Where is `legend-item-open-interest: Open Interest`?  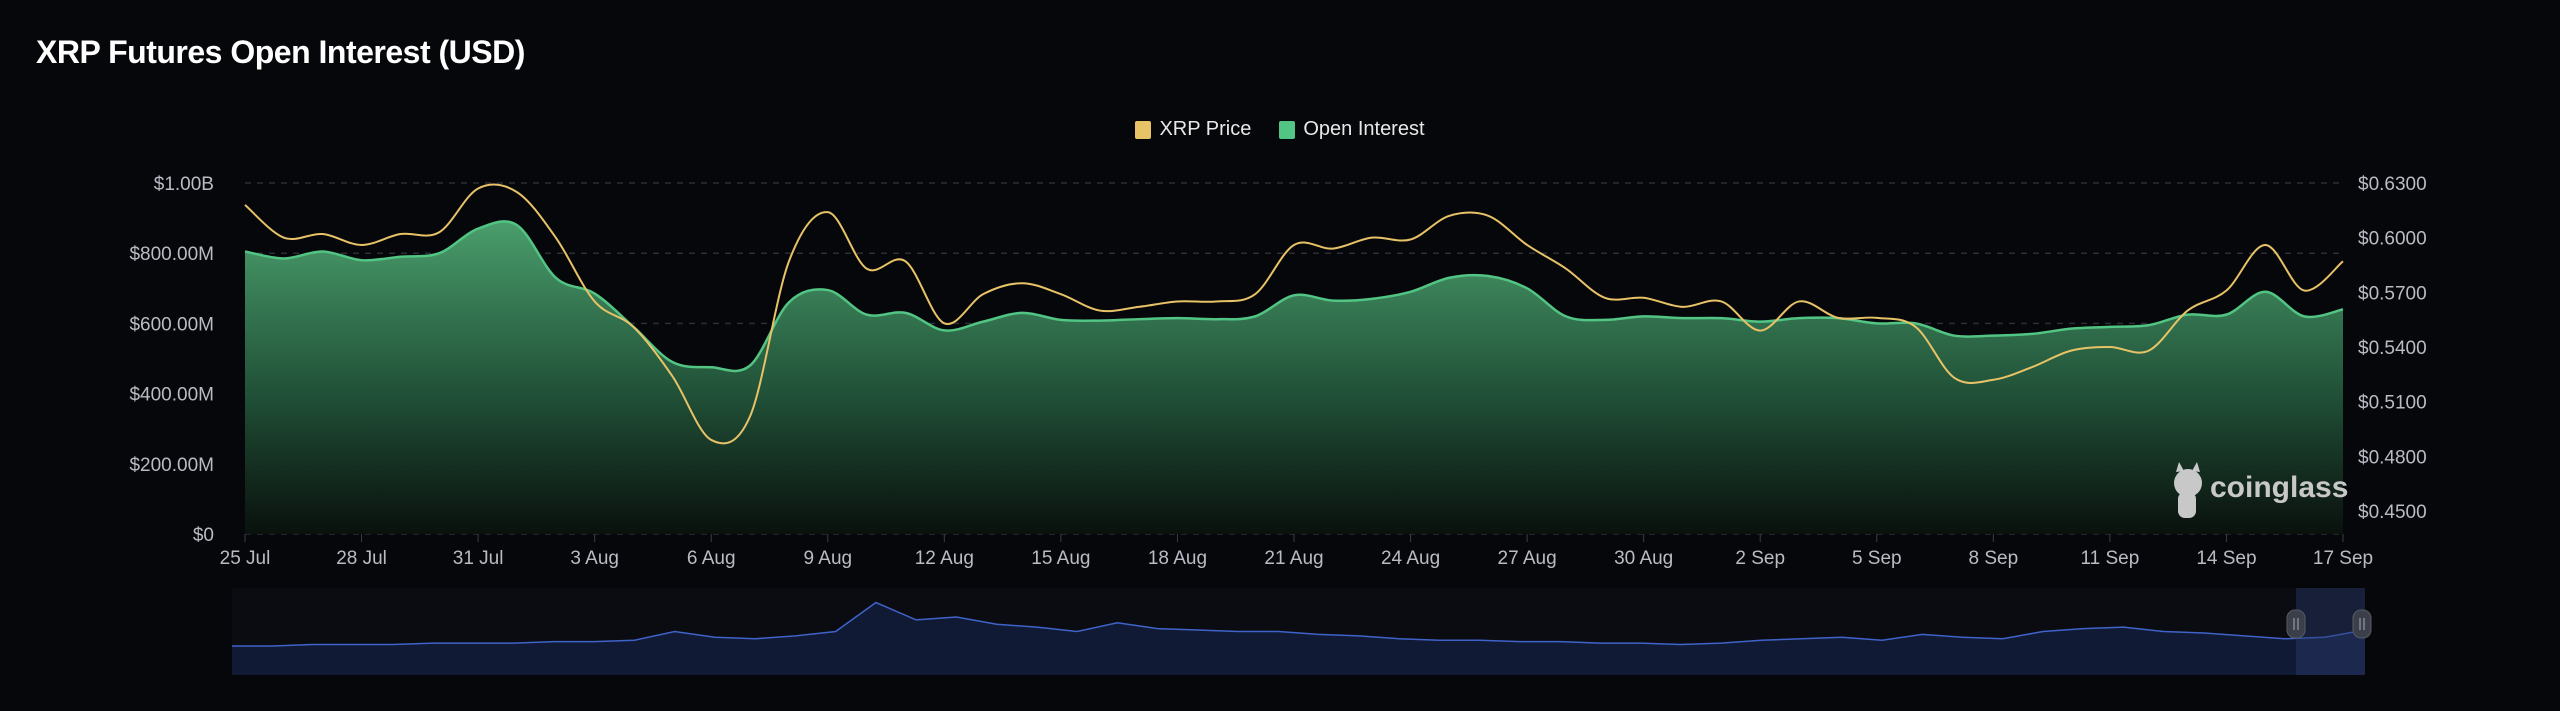 legend-item-open-interest: Open Interest is located at coordinates (1352, 129).